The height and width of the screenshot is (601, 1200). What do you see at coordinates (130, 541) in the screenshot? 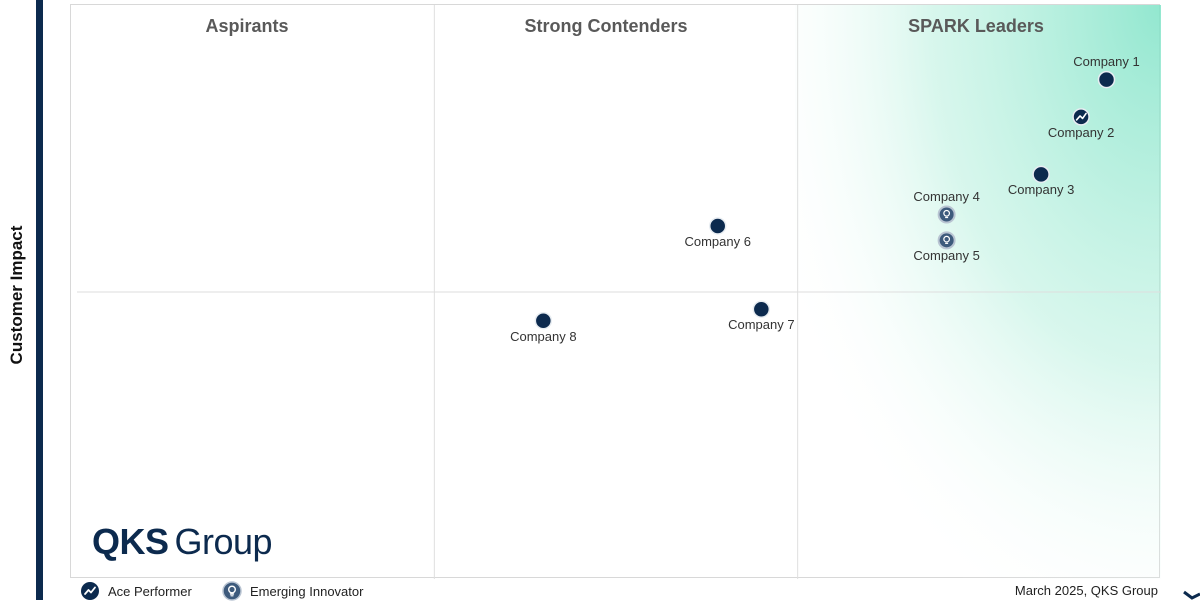
I see `logo-text-bold: QKS` at bounding box center [130, 541].